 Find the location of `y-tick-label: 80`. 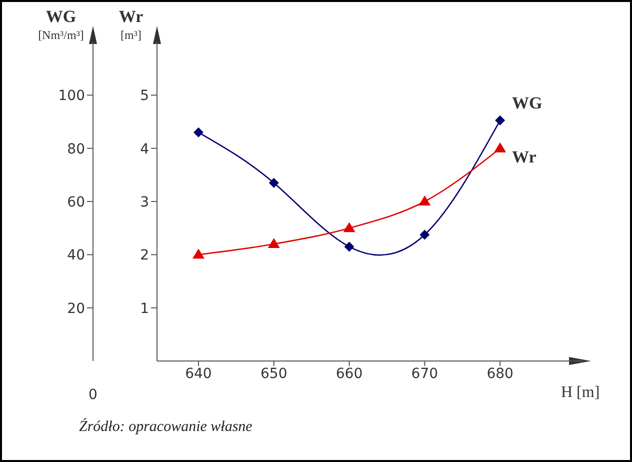

y-tick-label: 80 is located at coordinates (76, 149).